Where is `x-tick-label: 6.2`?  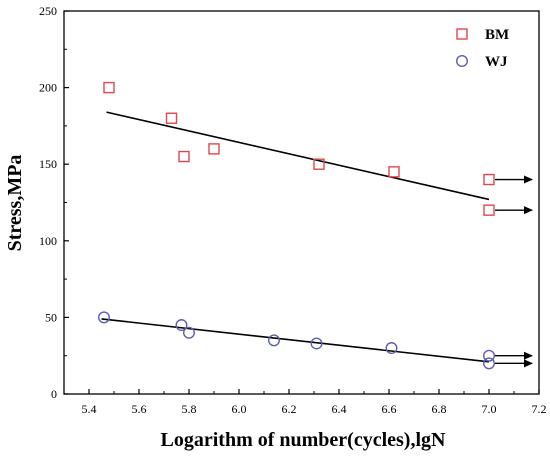 x-tick-label: 6.2 is located at coordinates (289, 409).